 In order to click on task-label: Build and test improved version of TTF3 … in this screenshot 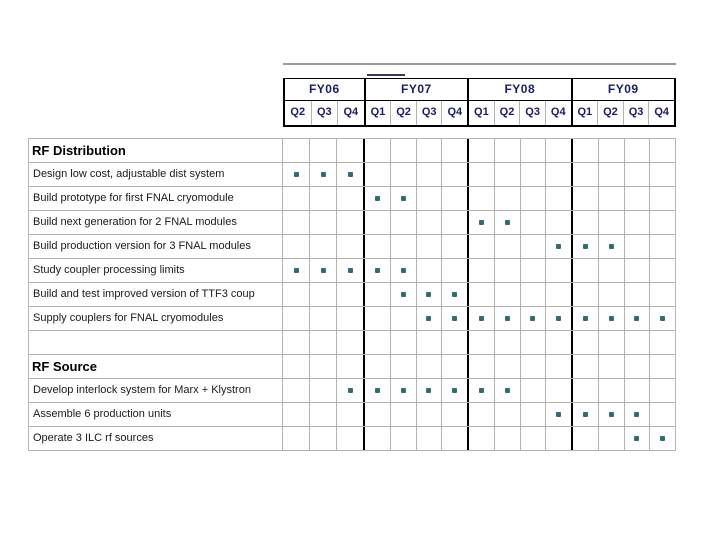, I will do `click(156, 294)`.